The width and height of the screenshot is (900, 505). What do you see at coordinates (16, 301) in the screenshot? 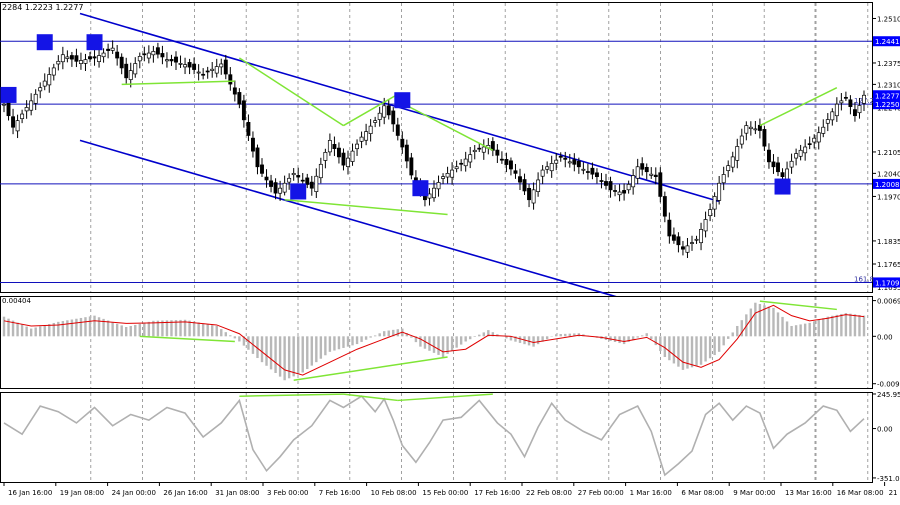
I see `macd-value-label: 0.00404` at bounding box center [16, 301].